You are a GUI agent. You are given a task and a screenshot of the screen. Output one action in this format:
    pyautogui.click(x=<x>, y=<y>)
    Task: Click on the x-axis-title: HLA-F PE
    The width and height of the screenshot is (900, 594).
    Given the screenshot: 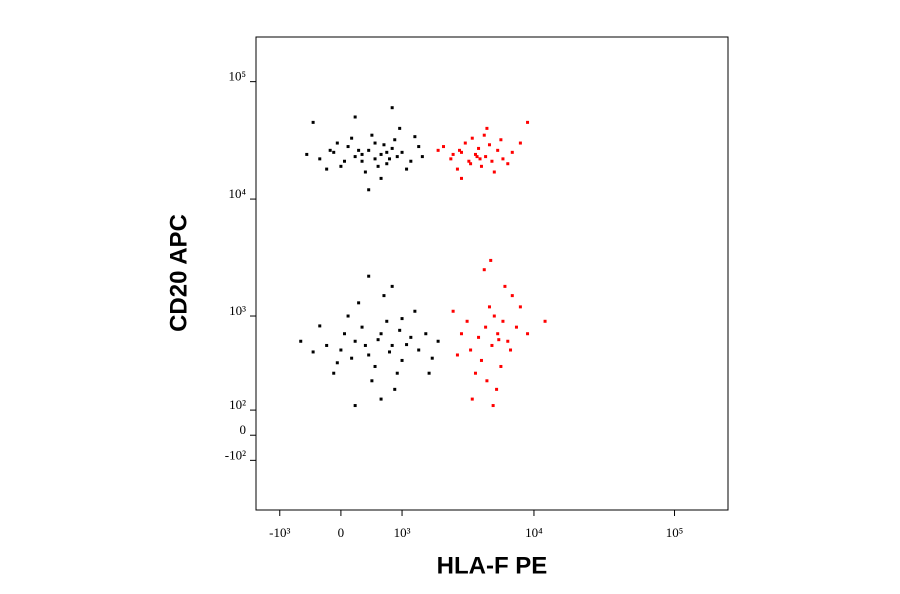 What is the action you would take?
    pyautogui.click(x=492, y=565)
    